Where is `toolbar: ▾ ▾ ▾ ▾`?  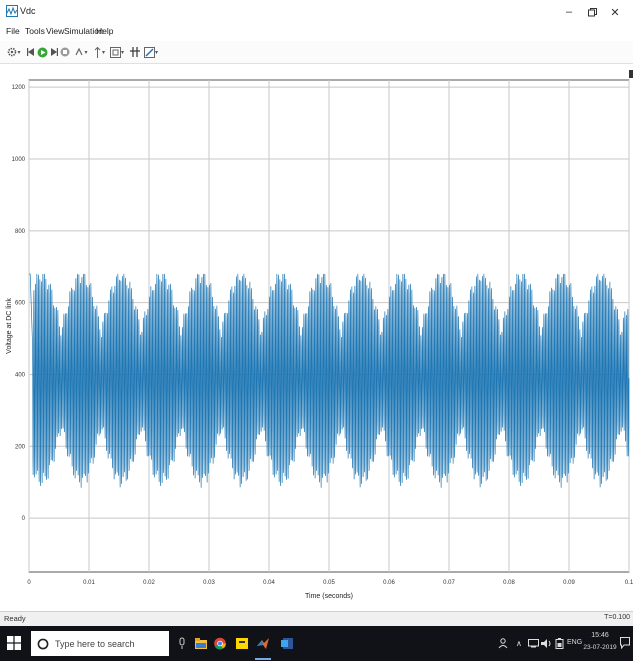 toolbar: ▾ ▾ ▾ ▾ is located at coordinates (316, 52).